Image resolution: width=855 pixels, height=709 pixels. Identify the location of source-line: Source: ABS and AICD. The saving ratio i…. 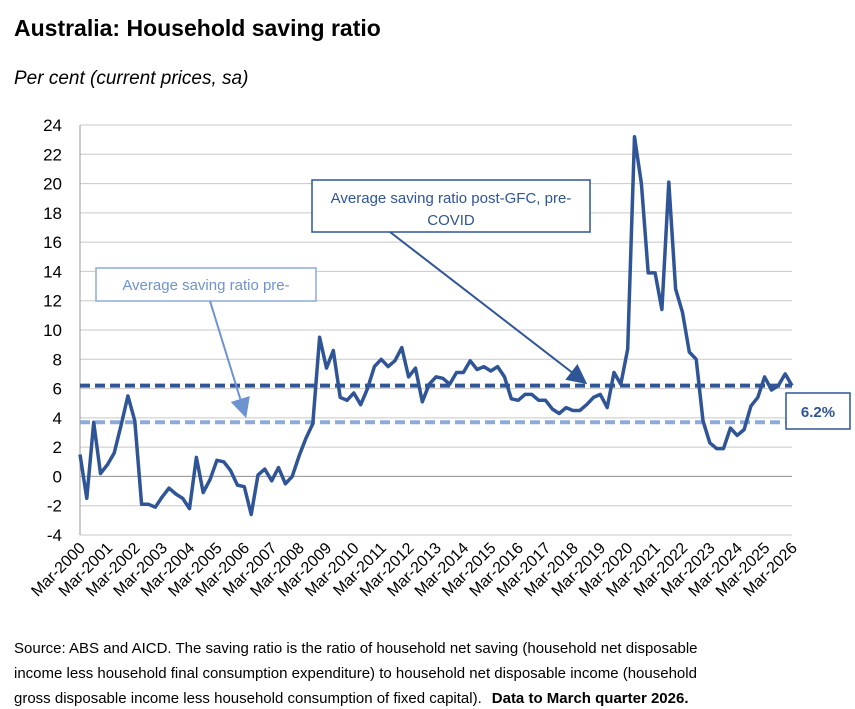
(356, 648).